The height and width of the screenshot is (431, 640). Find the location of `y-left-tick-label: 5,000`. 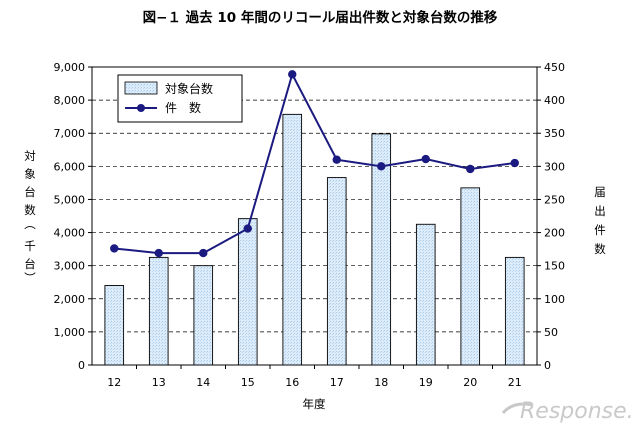

y-left-tick-label: 5,000 is located at coordinates (70, 199).